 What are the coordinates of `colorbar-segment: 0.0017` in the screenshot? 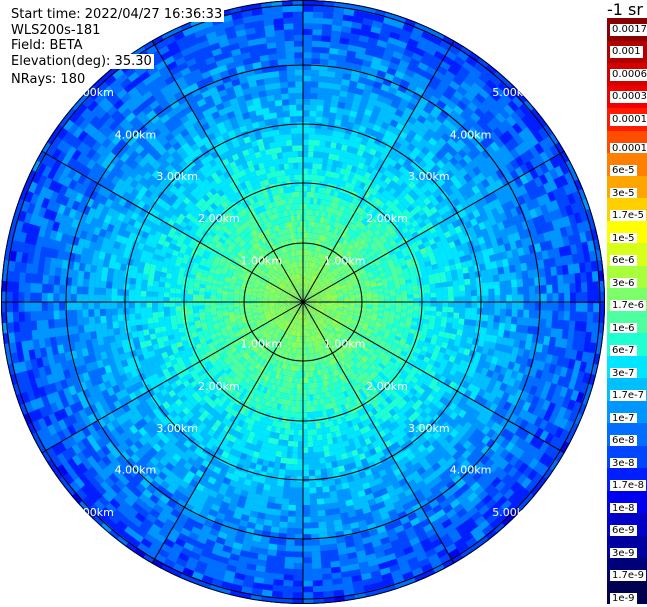 It's located at (627, 30).